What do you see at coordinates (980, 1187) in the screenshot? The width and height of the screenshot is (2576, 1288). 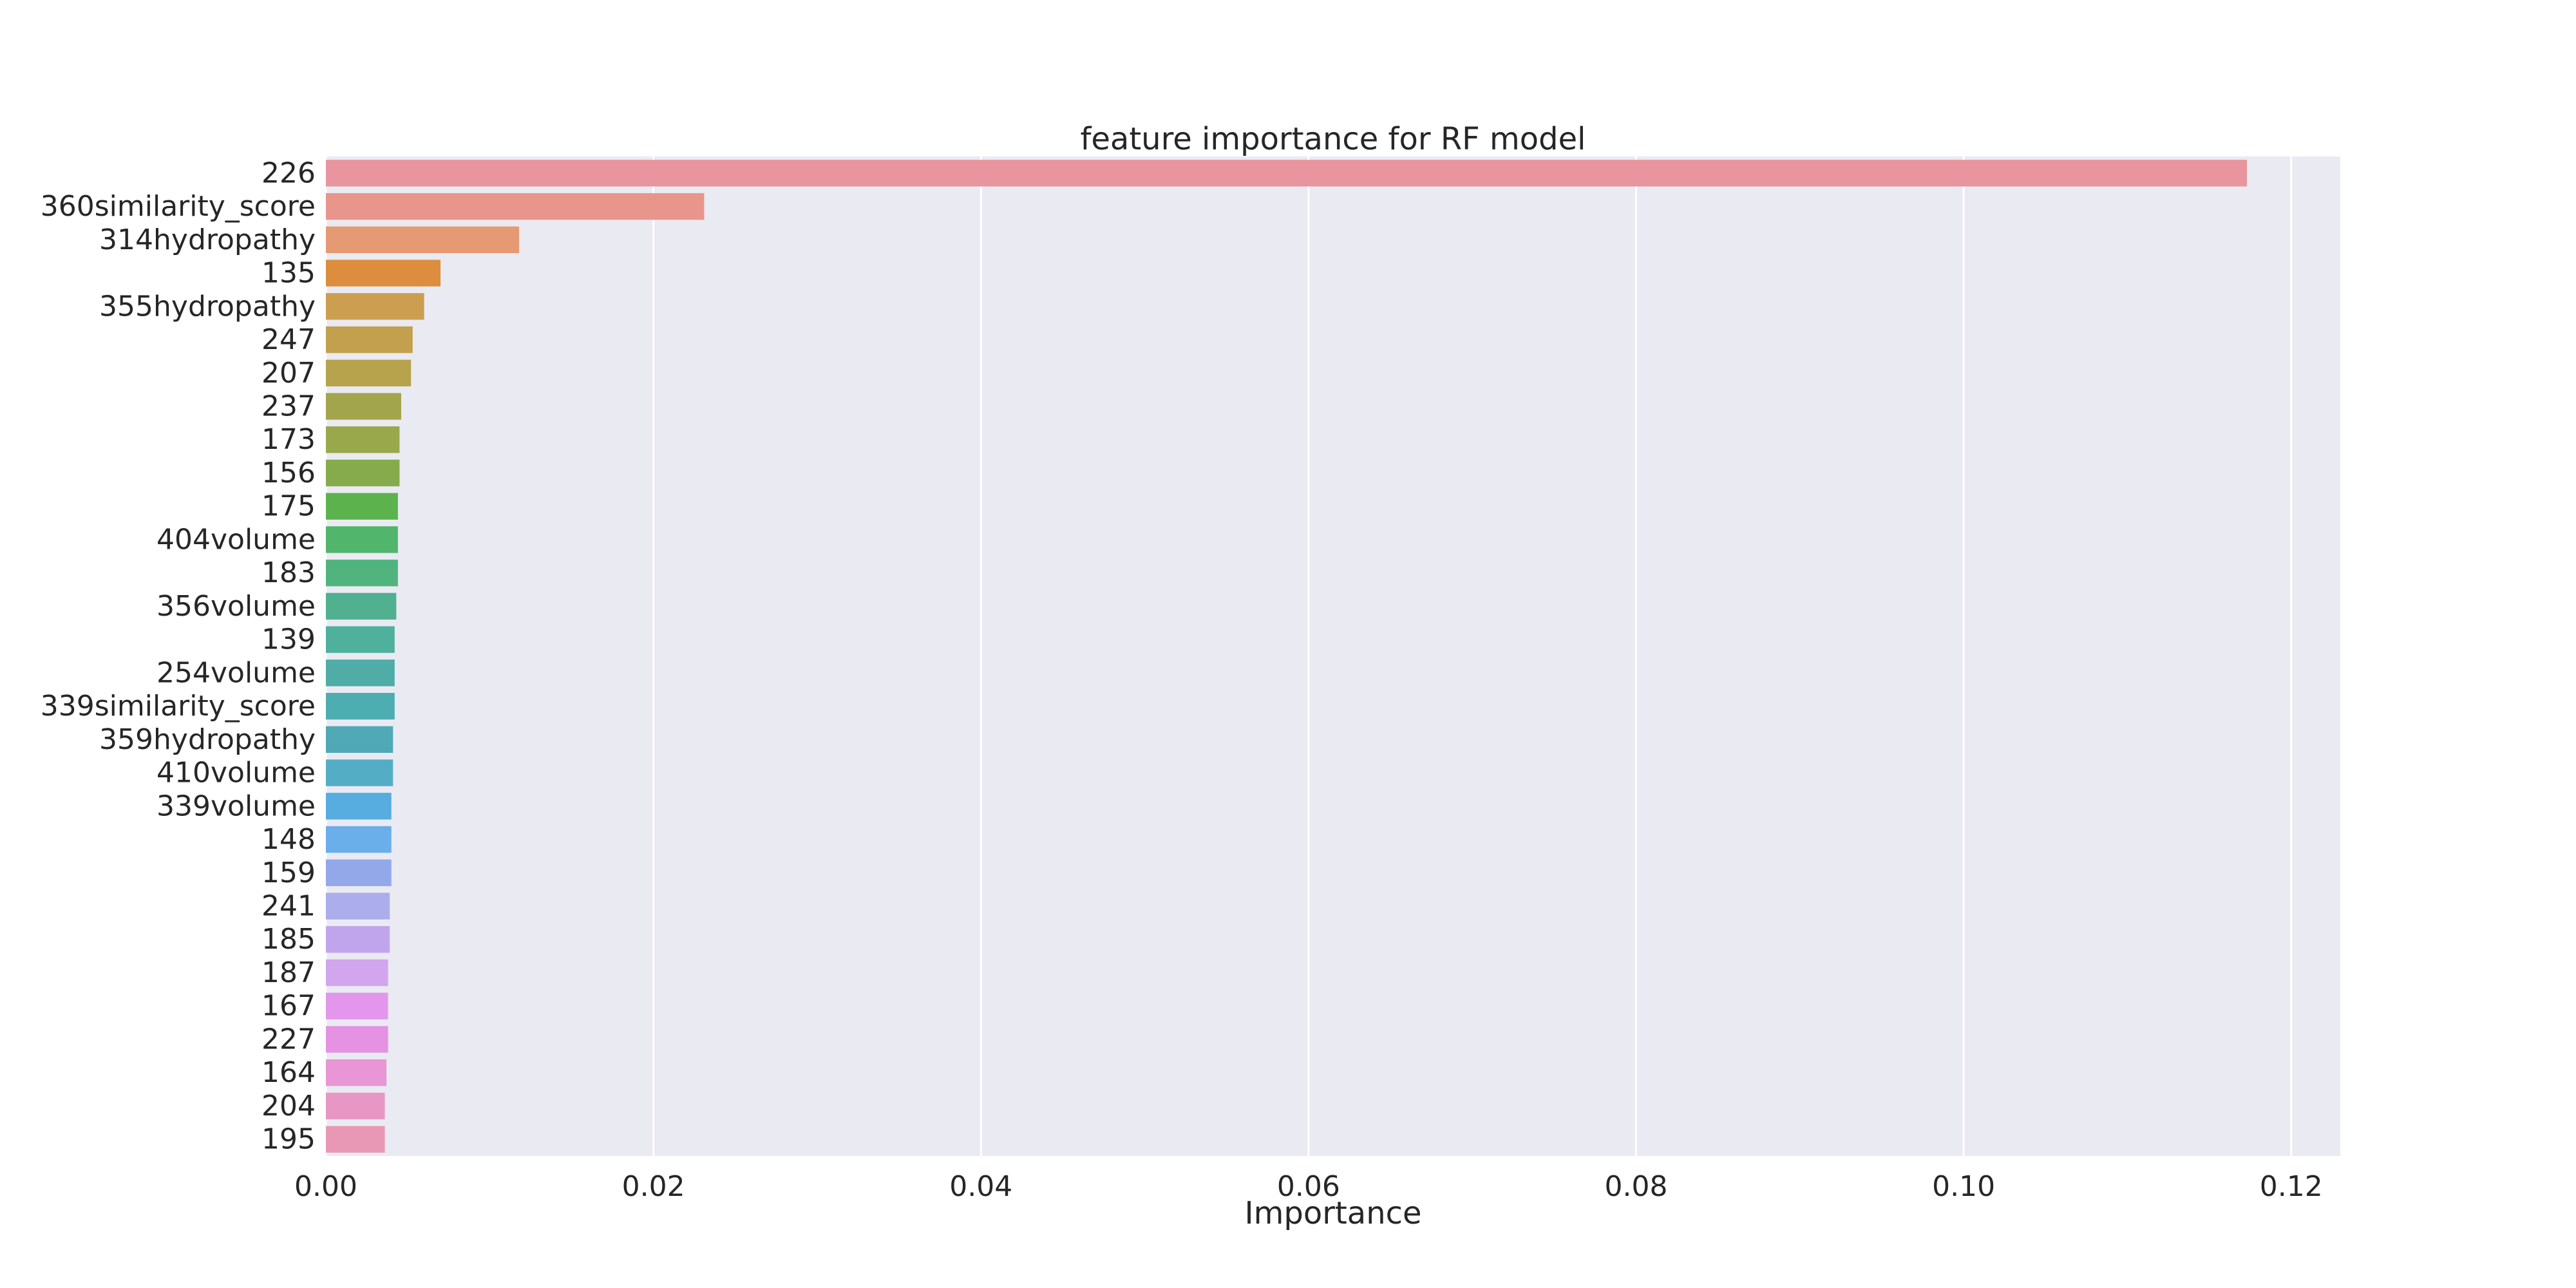 I see `x-tick-label: 0.04` at bounding box center [980, 1187].